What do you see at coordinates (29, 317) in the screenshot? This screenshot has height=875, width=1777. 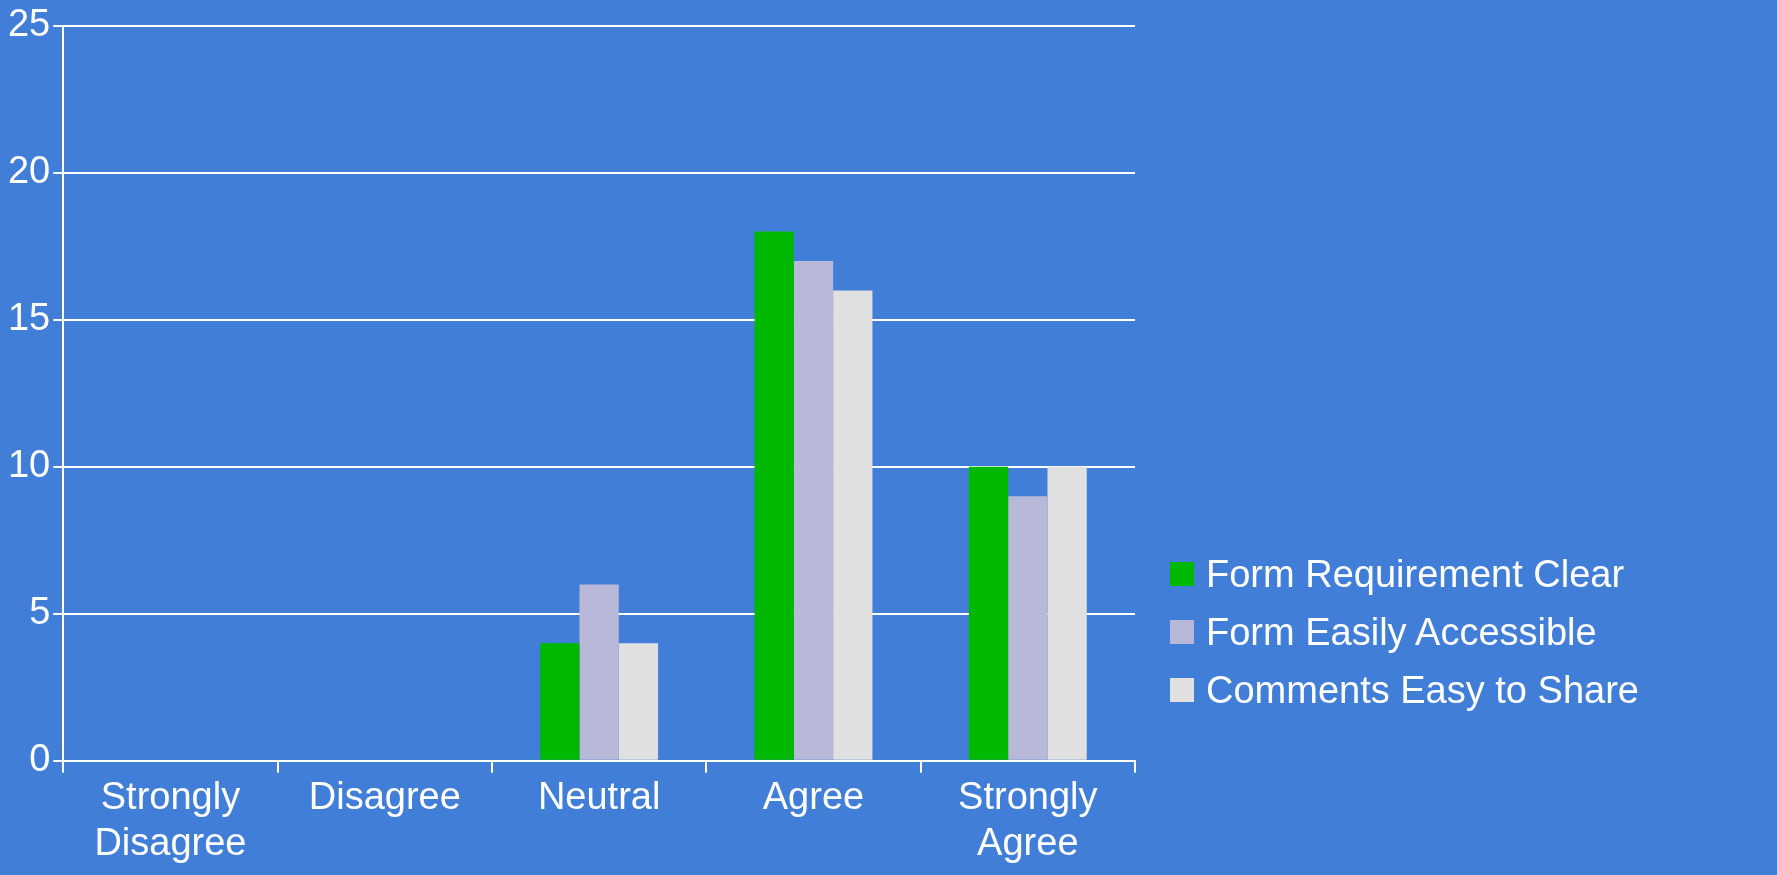 I see `y-tick-label: 15` at bounding box center [29, 317].